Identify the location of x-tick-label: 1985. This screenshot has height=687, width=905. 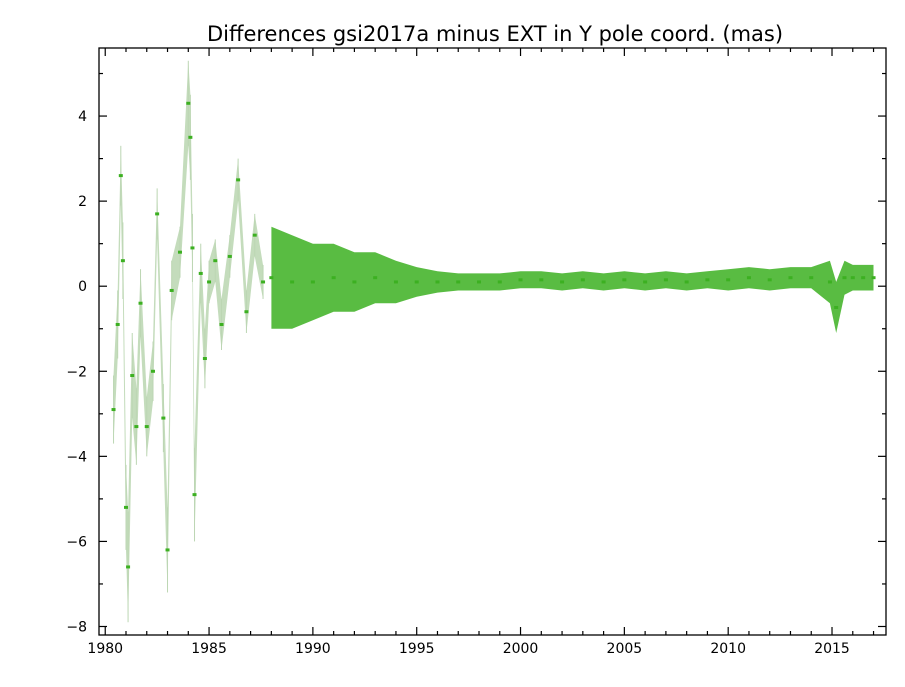
(209, 649).